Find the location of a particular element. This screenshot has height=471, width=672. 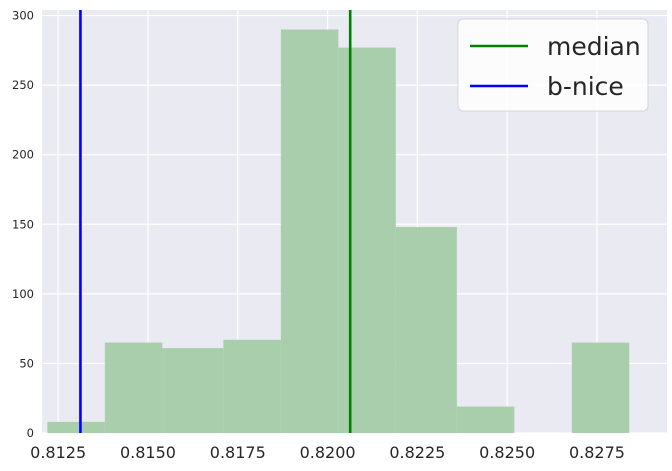

legend-box is located at coordinates (553, 65).